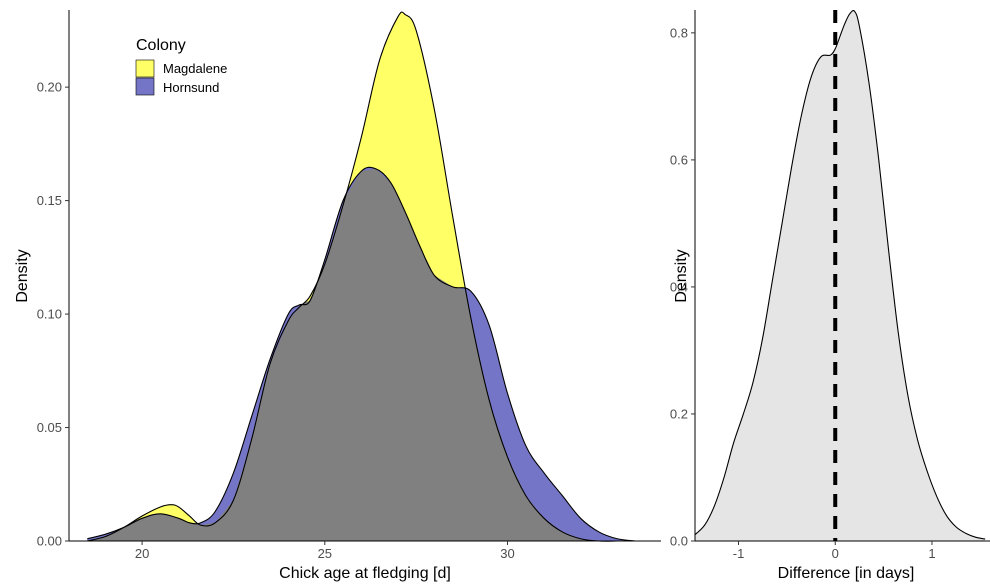 The width and height of the screenshot is (990, 584). I want to click on right-y-tick-label: 0.0, so click(679, 541).